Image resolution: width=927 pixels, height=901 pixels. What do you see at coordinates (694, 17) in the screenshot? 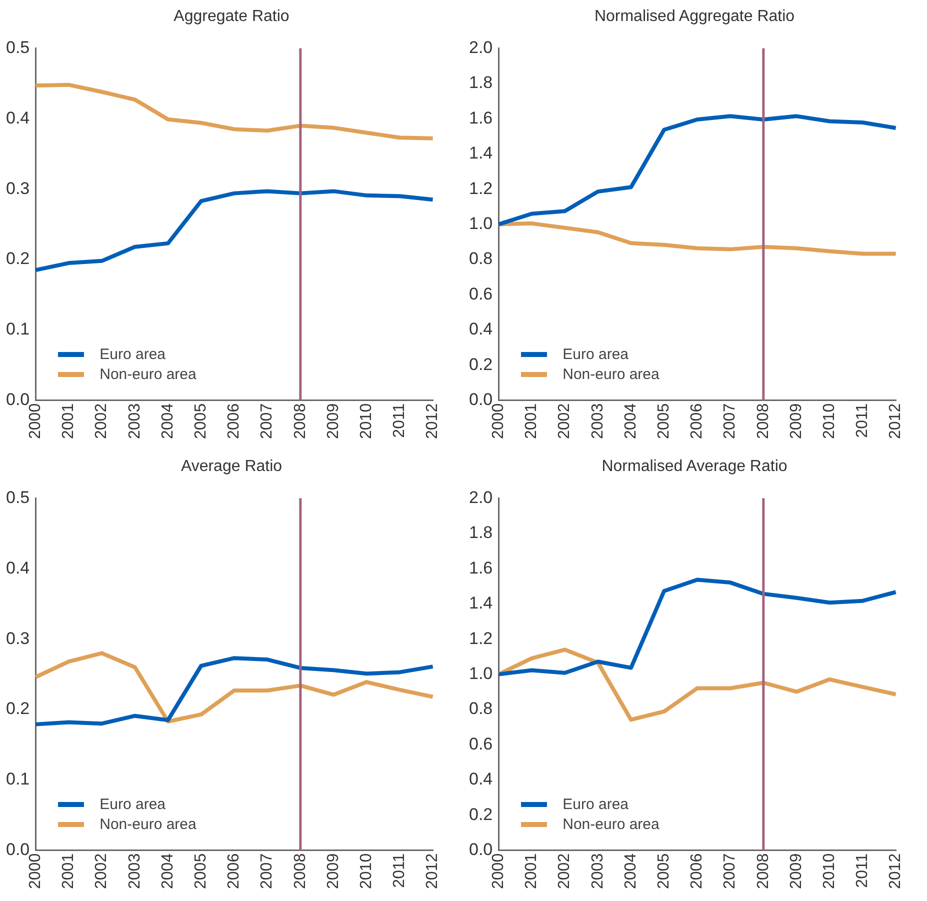
I see `chart-title: Normalised Aggregate Ratio` at bounding box center [694, 17].